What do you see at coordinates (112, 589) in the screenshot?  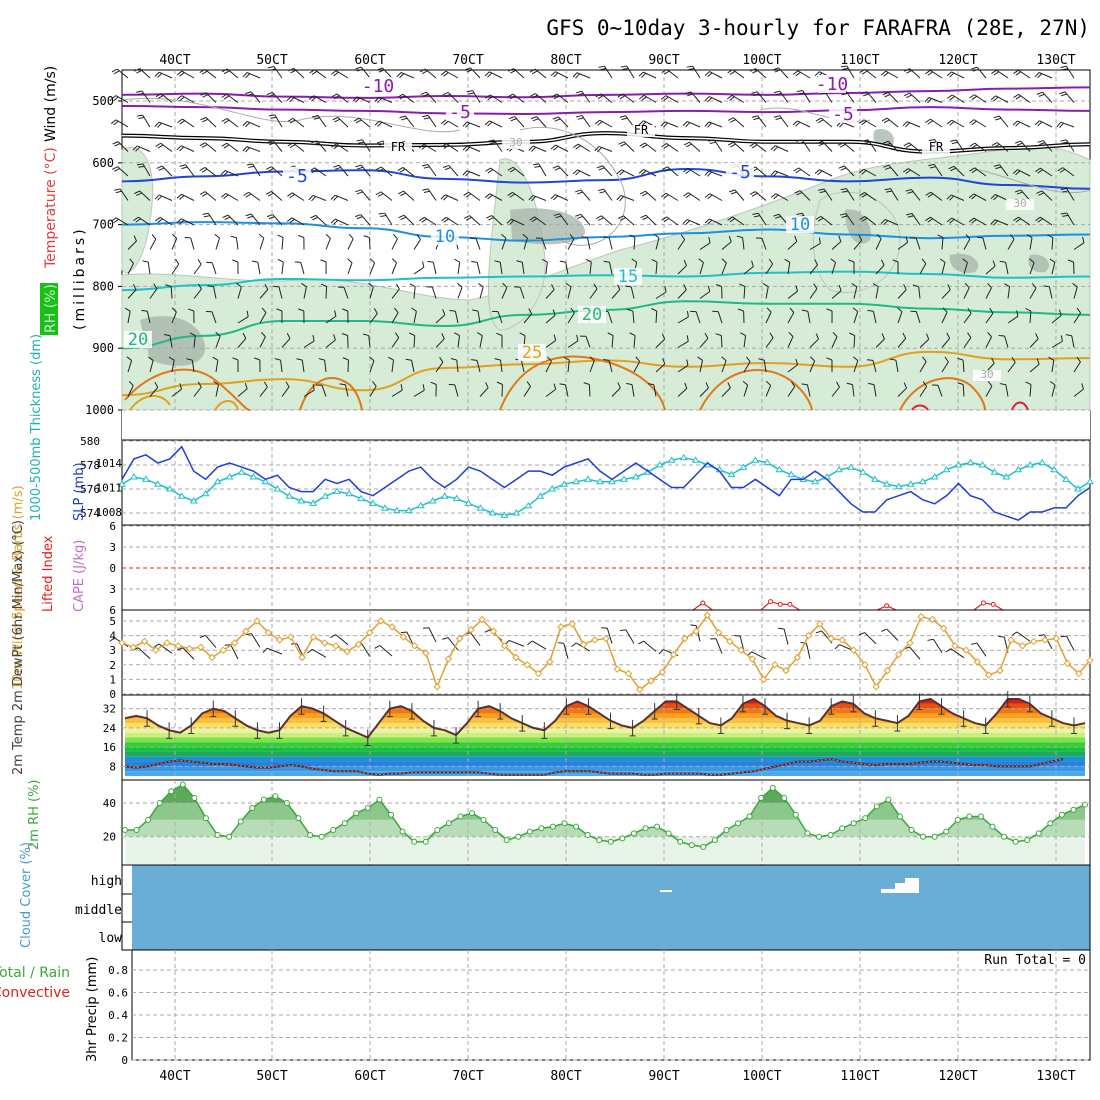 I see `lifted-index-tick: 3` at bounding box center [112, 589].